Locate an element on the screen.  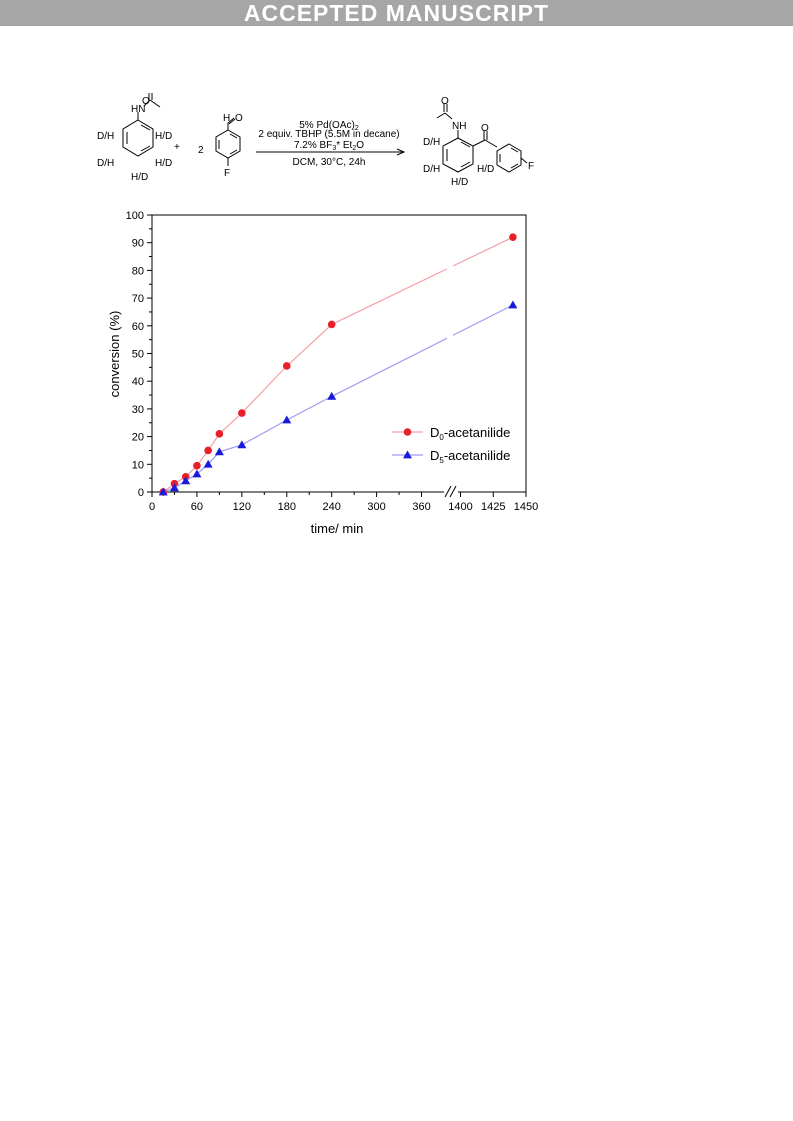
y-tick-label: 30 is located at coordinates (138, 410).